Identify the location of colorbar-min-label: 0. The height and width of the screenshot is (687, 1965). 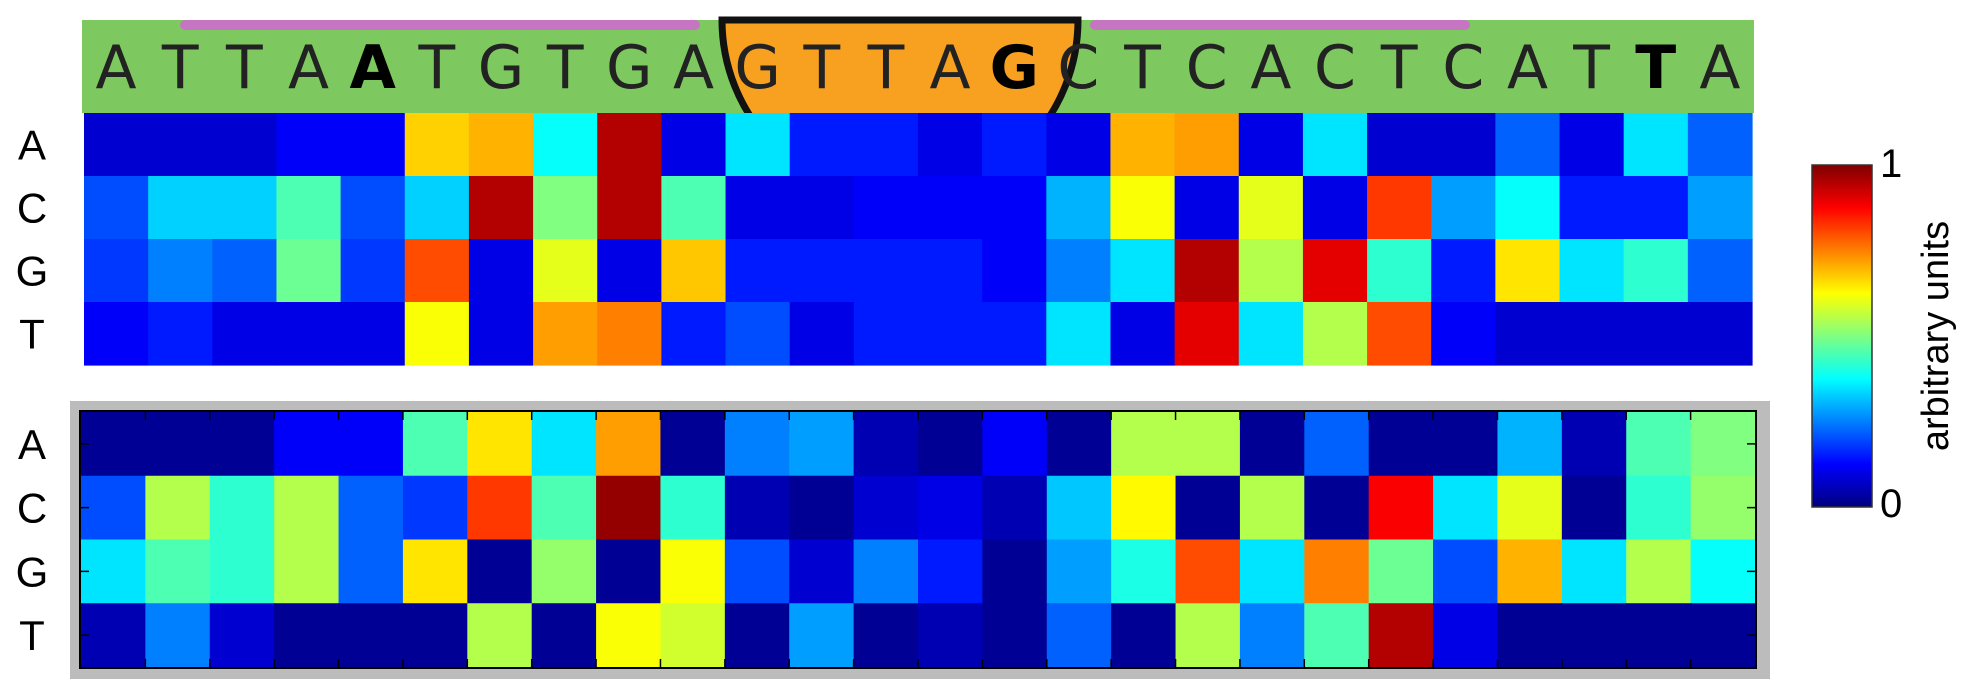
(1891, 504).